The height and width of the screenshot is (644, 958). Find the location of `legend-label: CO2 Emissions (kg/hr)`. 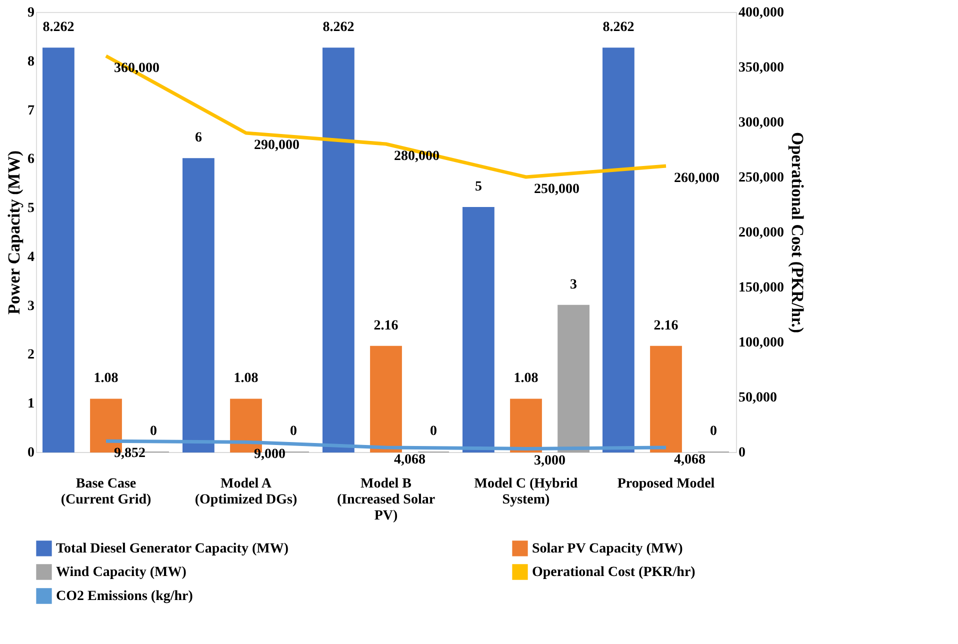

legend-label: CO2 Emissions (kg/hr) is located at coordinates (125, 596).